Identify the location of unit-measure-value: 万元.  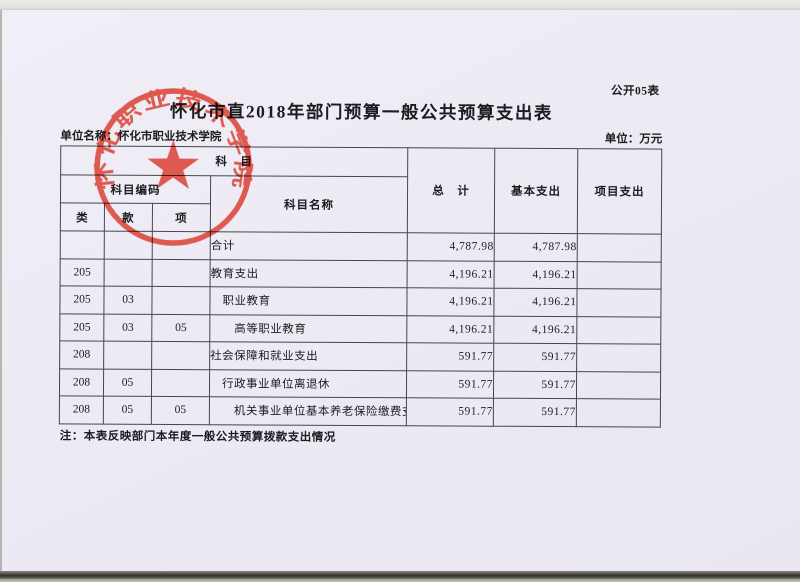
(651, 139).